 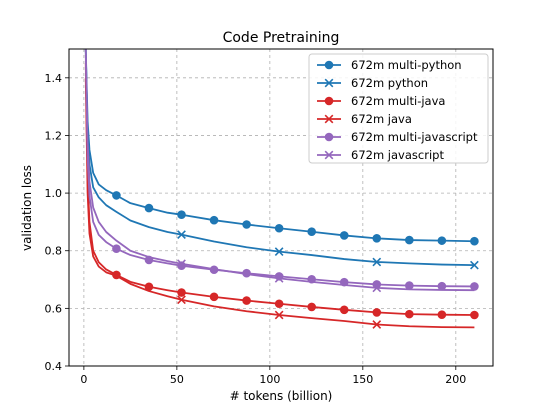 What do you see at coordinates (397, 155) in the screenshot?
I see `legend-label: 672m javascript` at bounding box center [397, 155].